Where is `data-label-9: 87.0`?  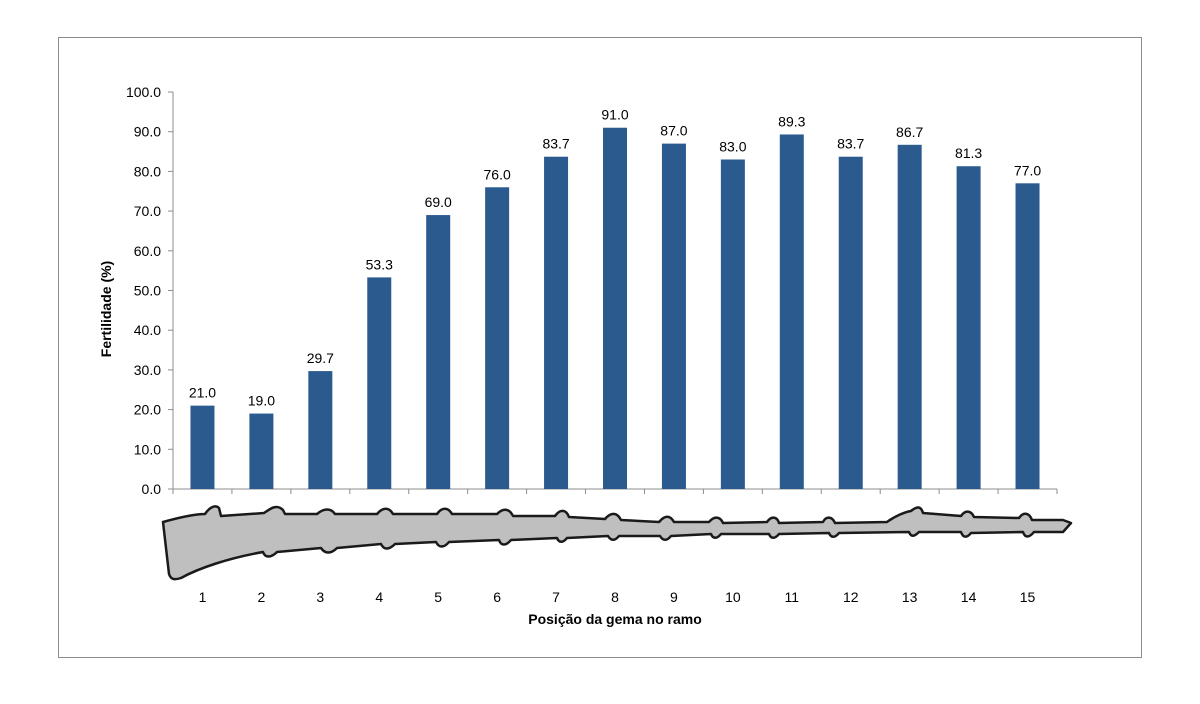
data-label-9: 87.0 is located at coordinates (673, 131).